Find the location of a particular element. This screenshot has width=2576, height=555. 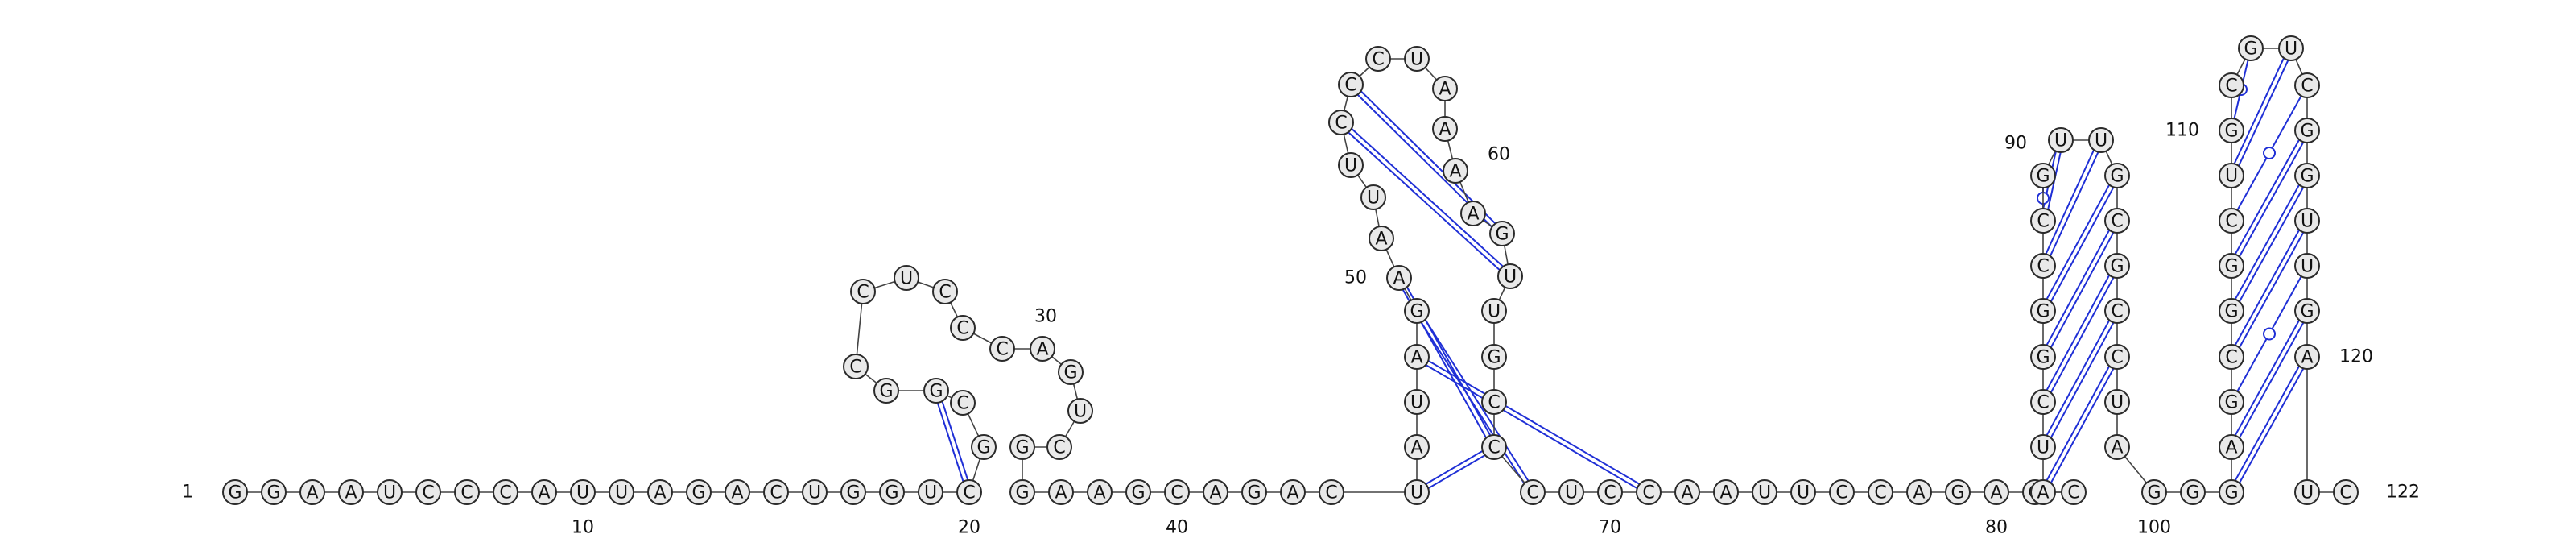

position-label: 10 is located at coordinates (583, 528).